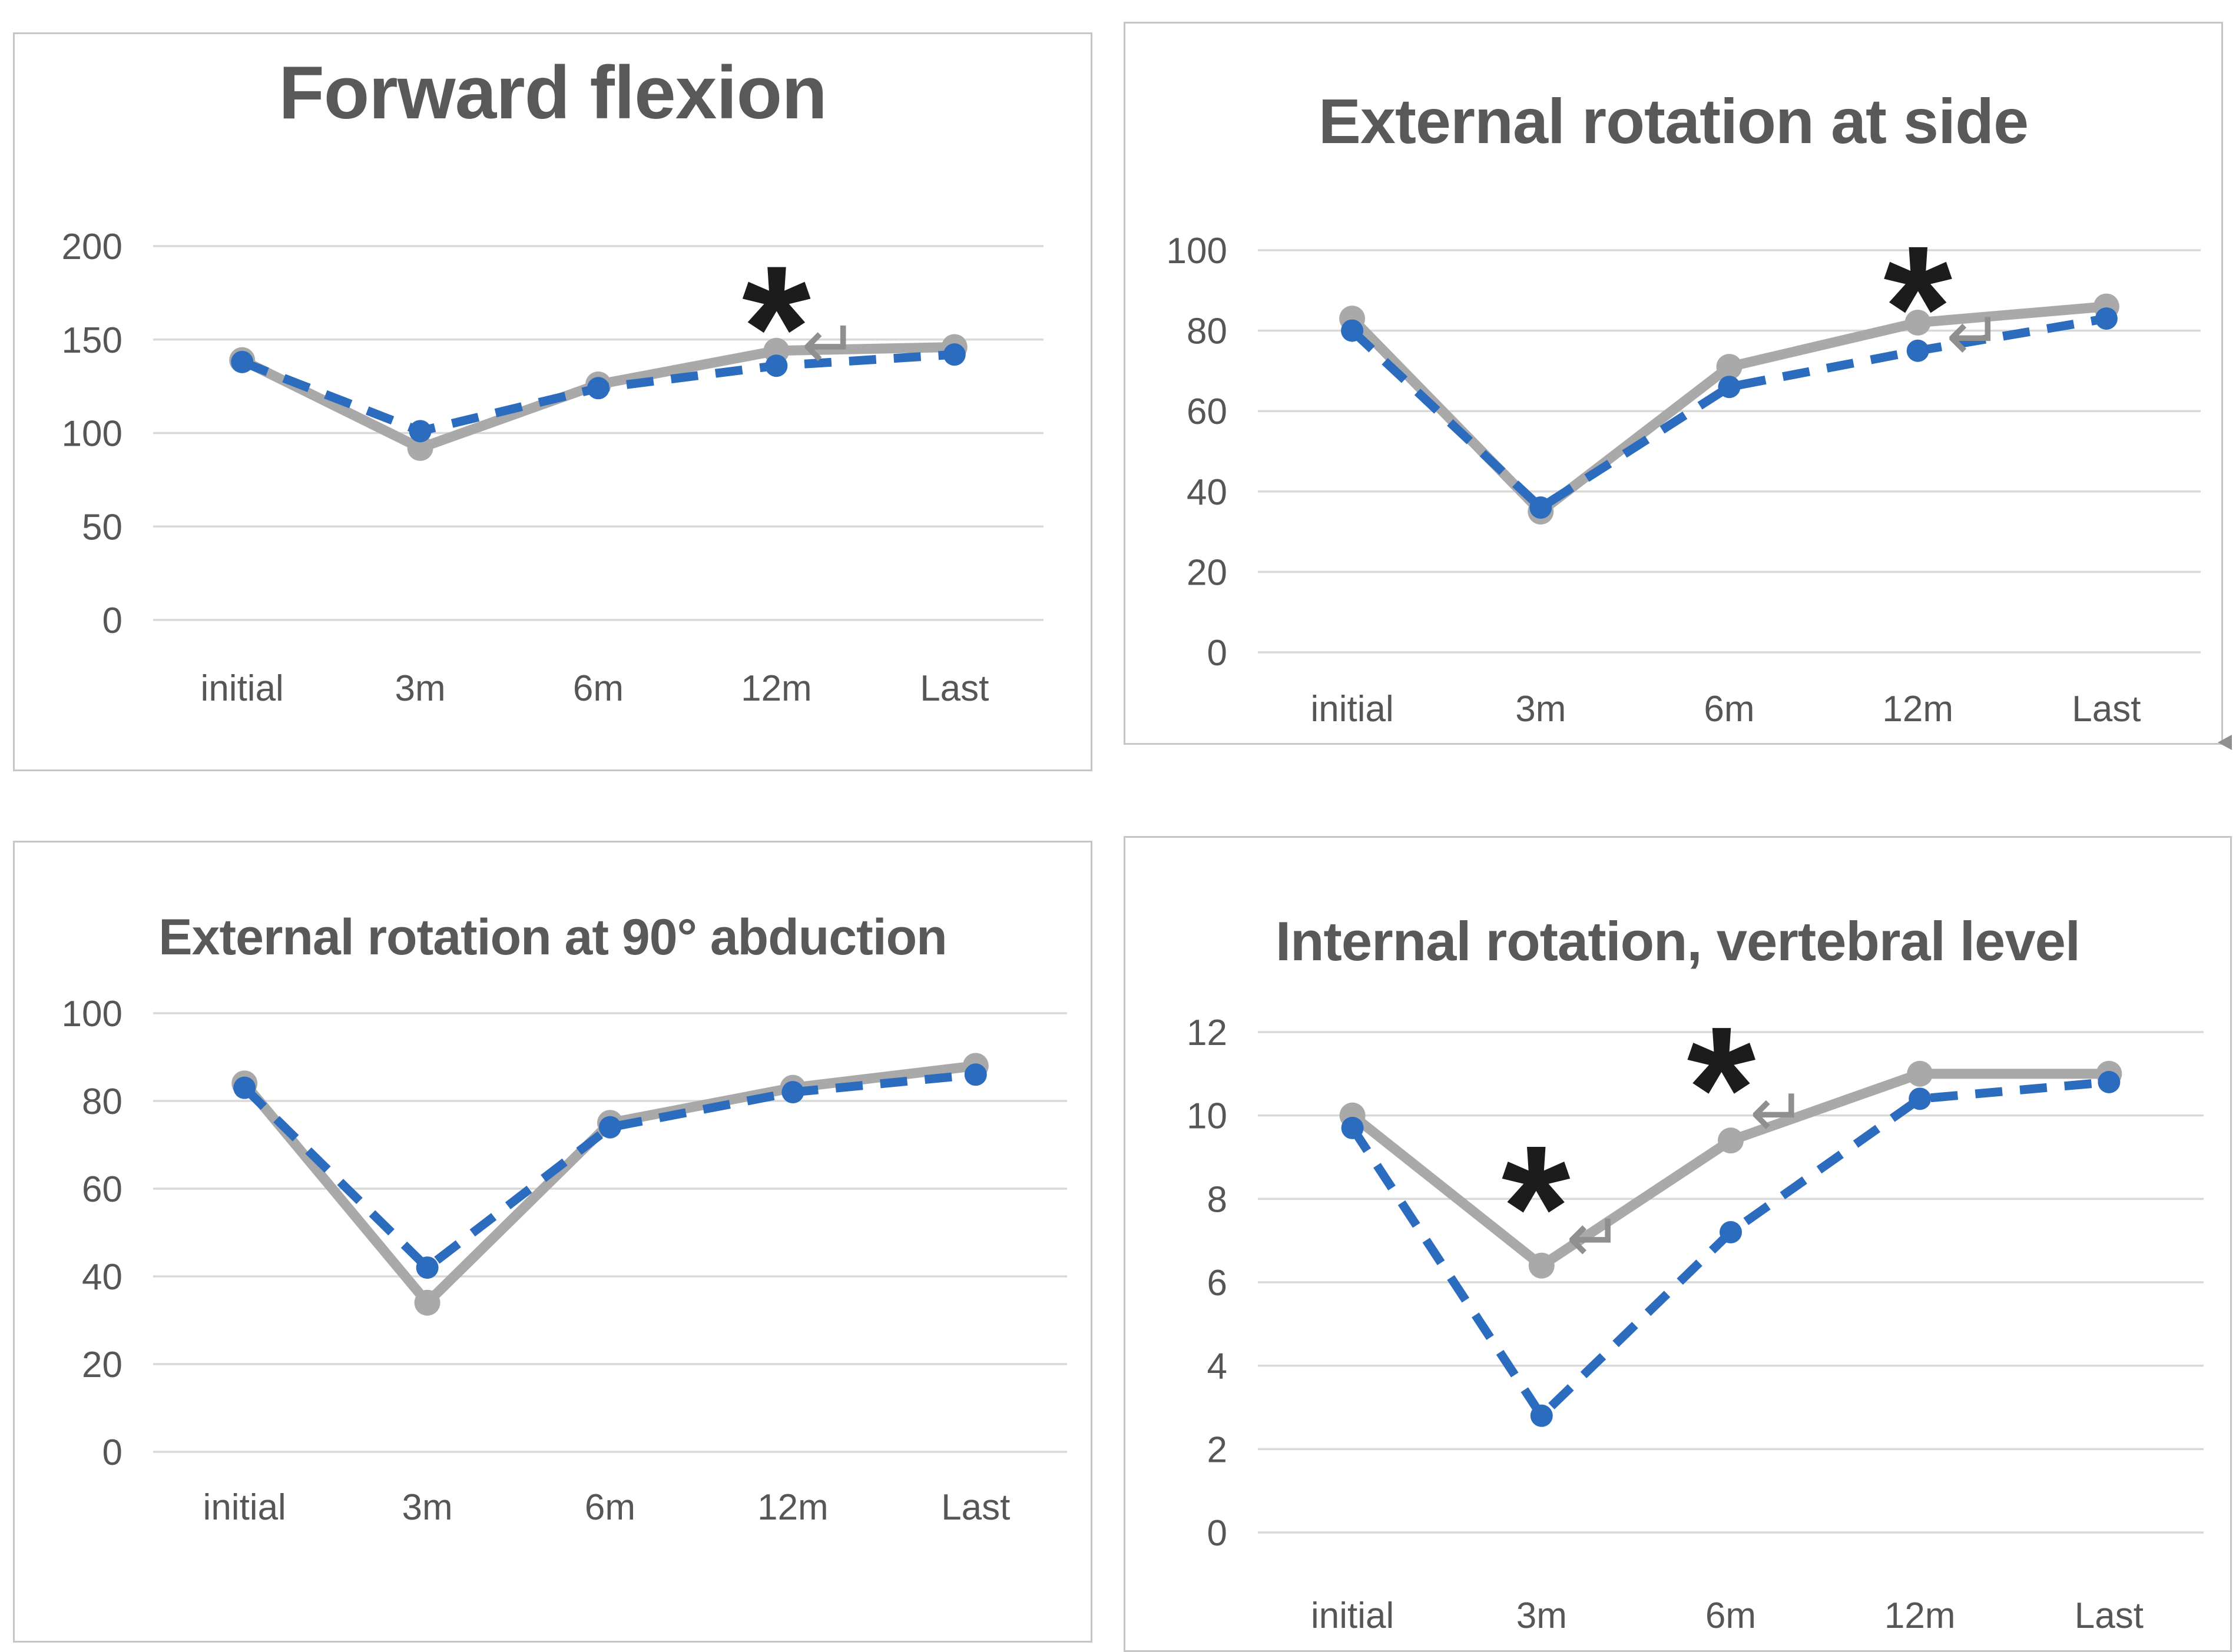 The image size is (2236, 1652). What do you see at coordinates (92, 340) in the screenshot?
I see `y-axis-tick-label: 150` at bounding box center [92, 340].